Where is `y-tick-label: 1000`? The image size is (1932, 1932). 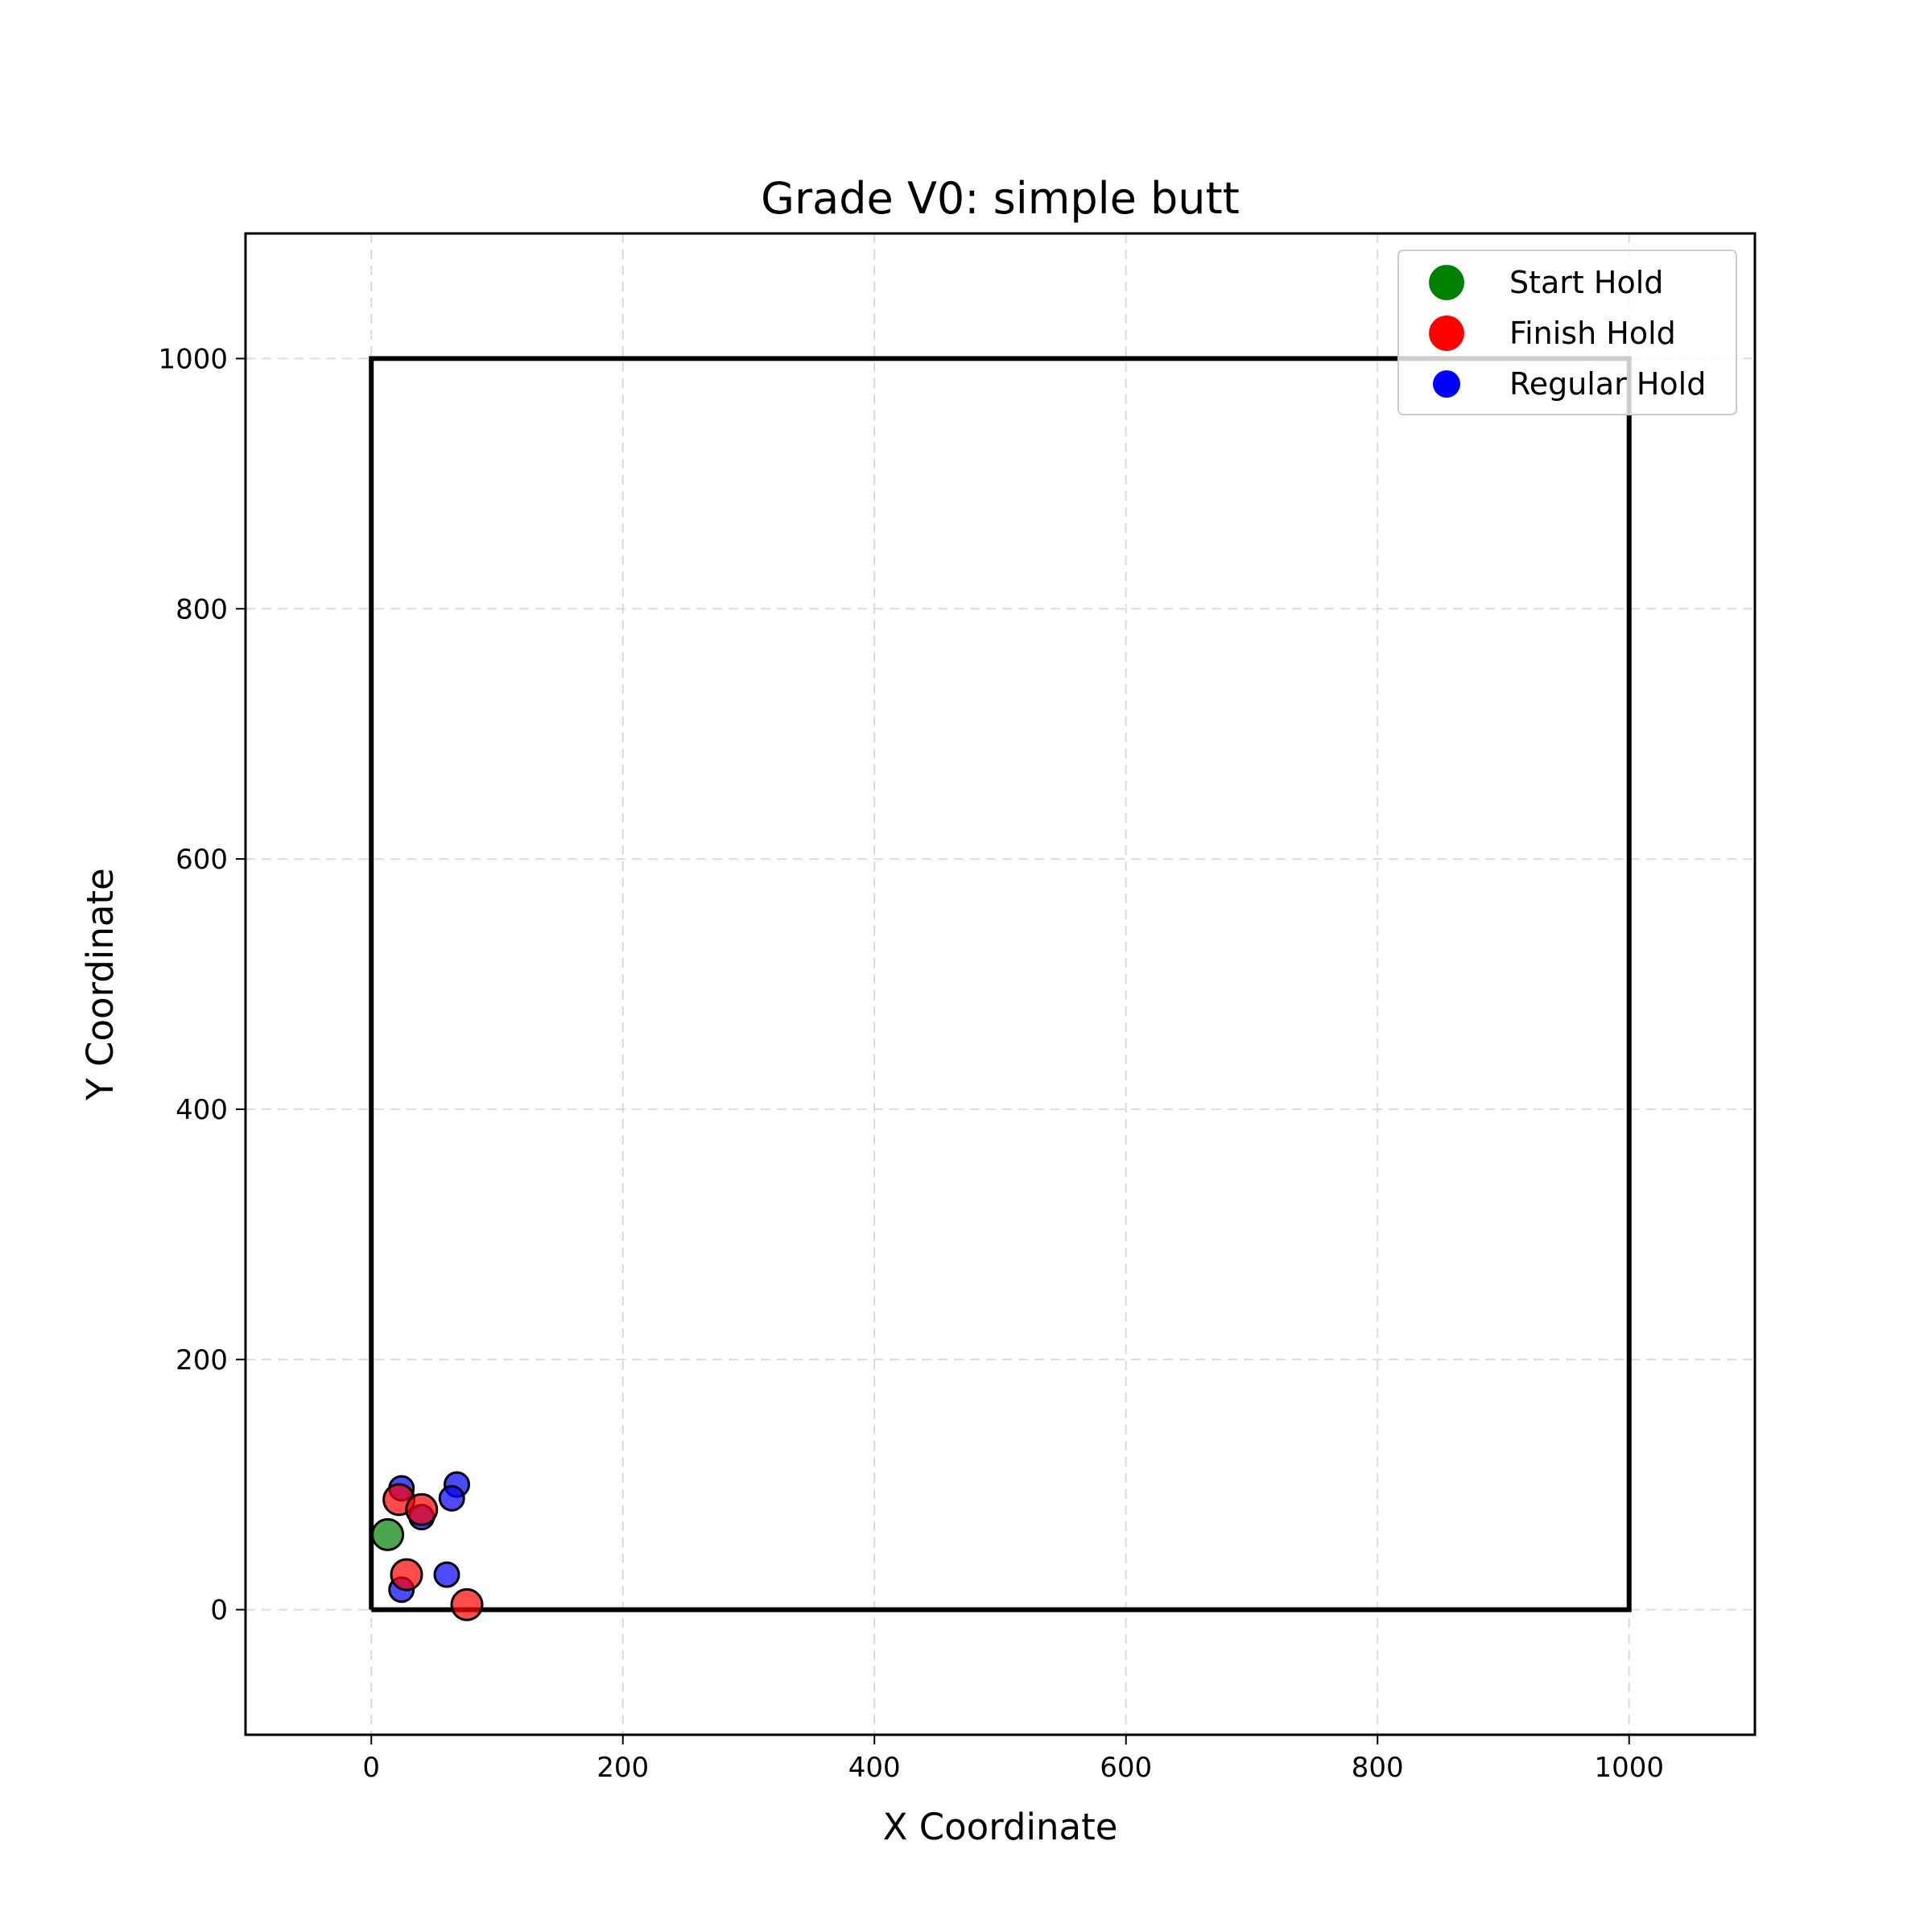
y-tick-label: 1000 is located at coordinates (193, 359).